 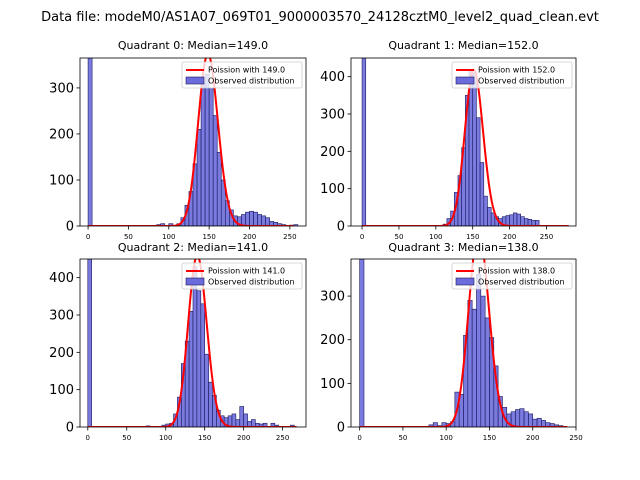 What do you see at coordinates (193, 247) in the screenshot?
I see `panel-title: Quadrant 2: Median=141.0` at bounding box center [193, 247].